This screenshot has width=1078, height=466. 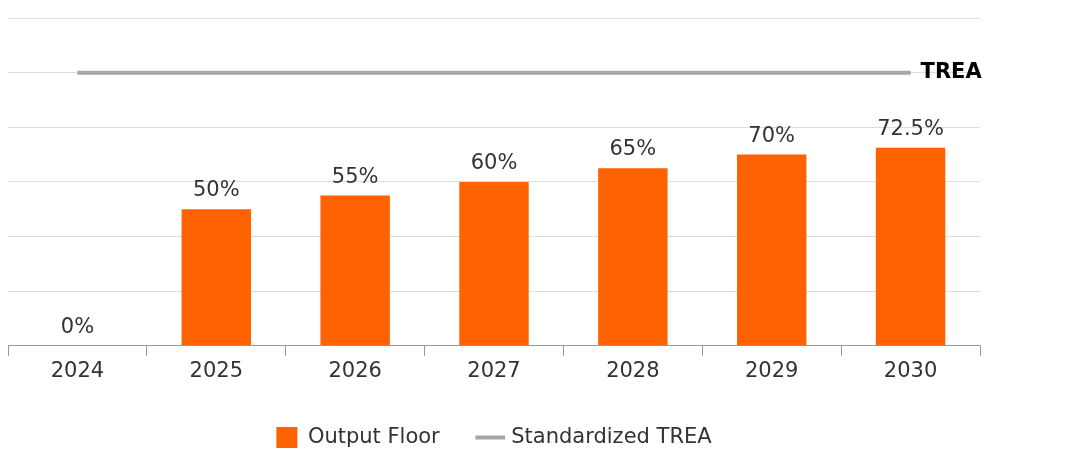 What do you see at coordinates (633, 148) in the screenshot?
I see `data-label: 65%` at bounding box center [633, 148].